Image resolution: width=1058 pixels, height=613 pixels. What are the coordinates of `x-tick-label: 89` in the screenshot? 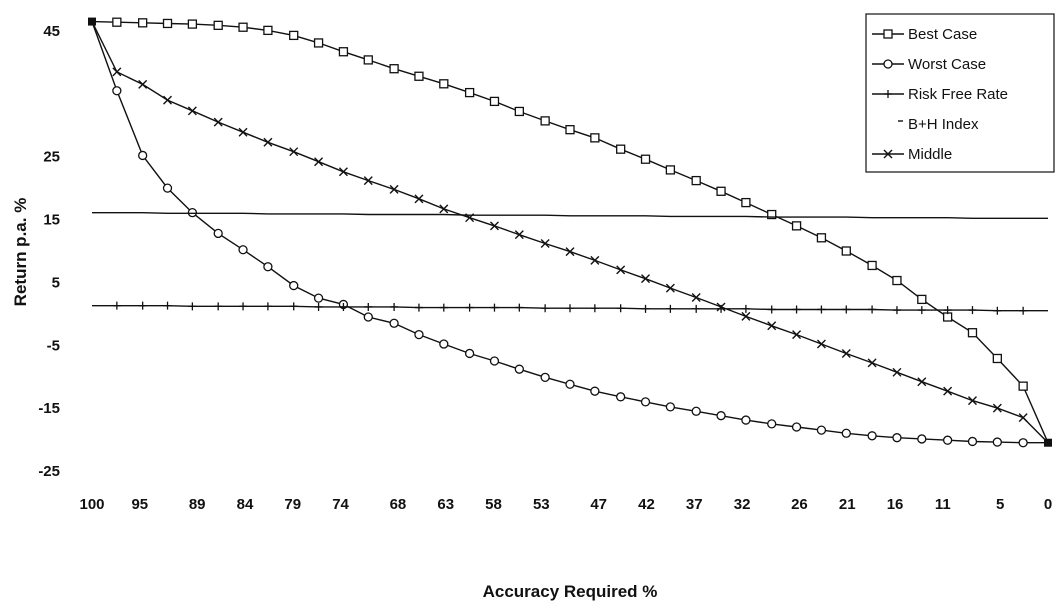 It's located at (197, 504).